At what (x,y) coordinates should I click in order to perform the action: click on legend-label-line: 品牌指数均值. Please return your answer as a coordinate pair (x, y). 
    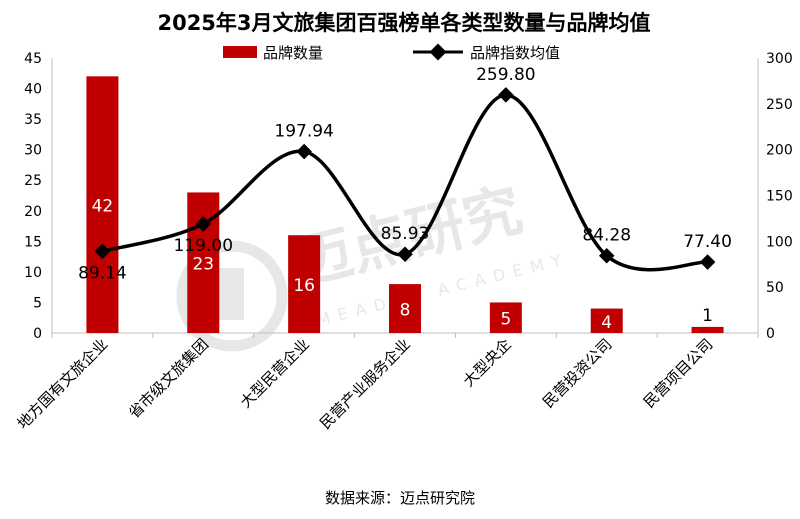
    Looking at the image, I should click on (515, 53).